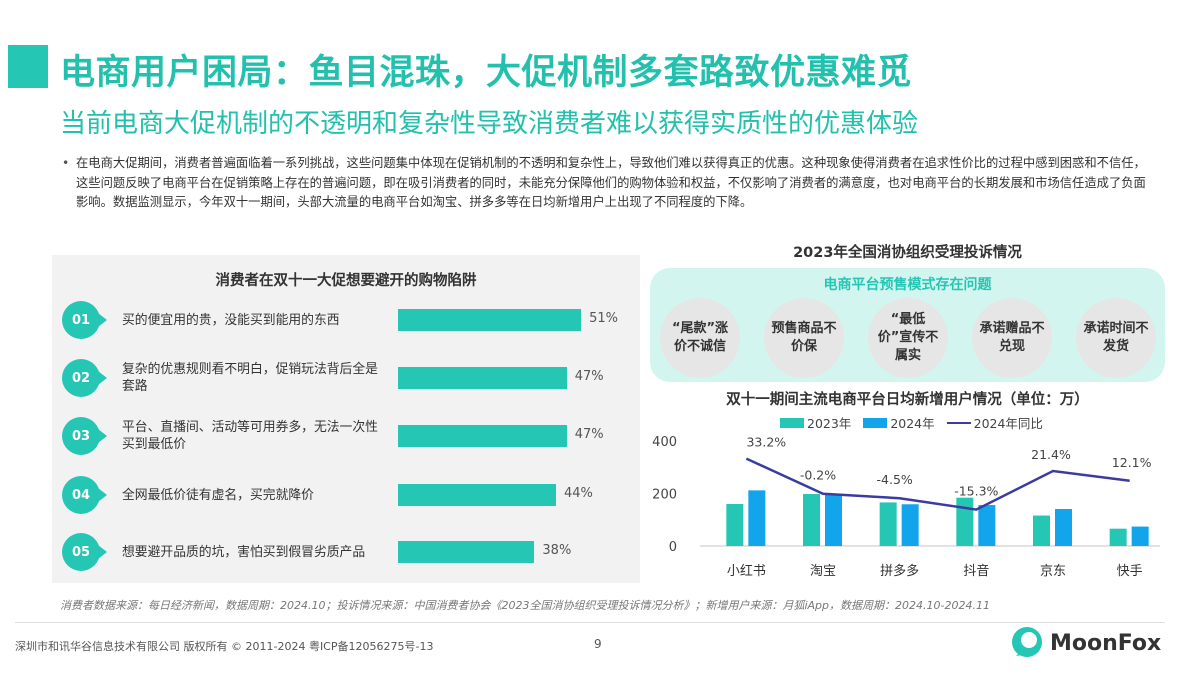  Describe the element at coordinates (218, 495) in the screenshot. I see `trap-label: 全网最低价徒有虚名，买完就降价` at that location.